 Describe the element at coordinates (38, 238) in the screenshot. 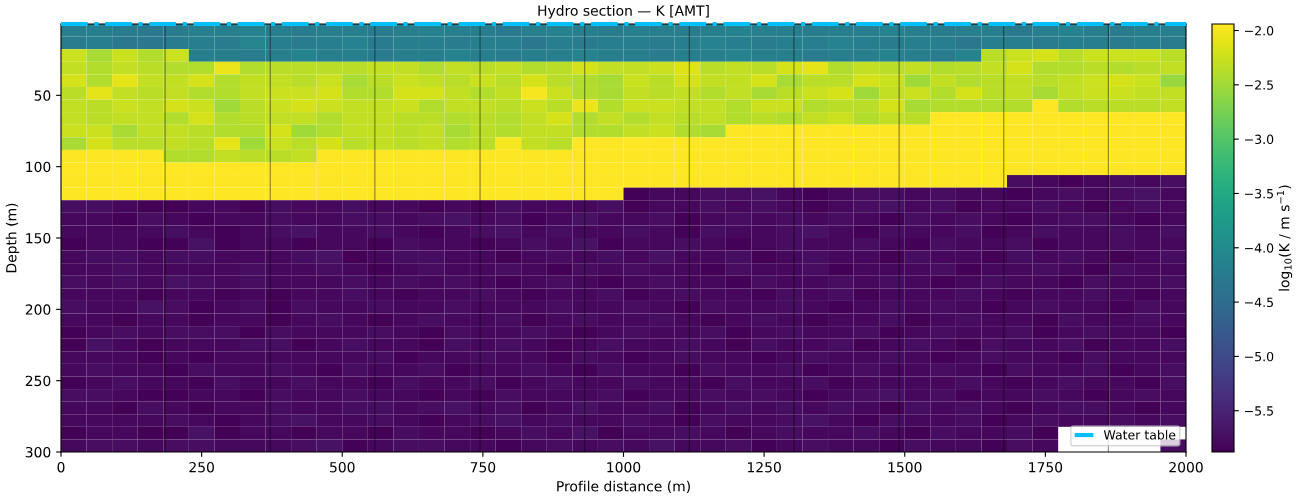

I see `y-tick-label: 150` at that location.